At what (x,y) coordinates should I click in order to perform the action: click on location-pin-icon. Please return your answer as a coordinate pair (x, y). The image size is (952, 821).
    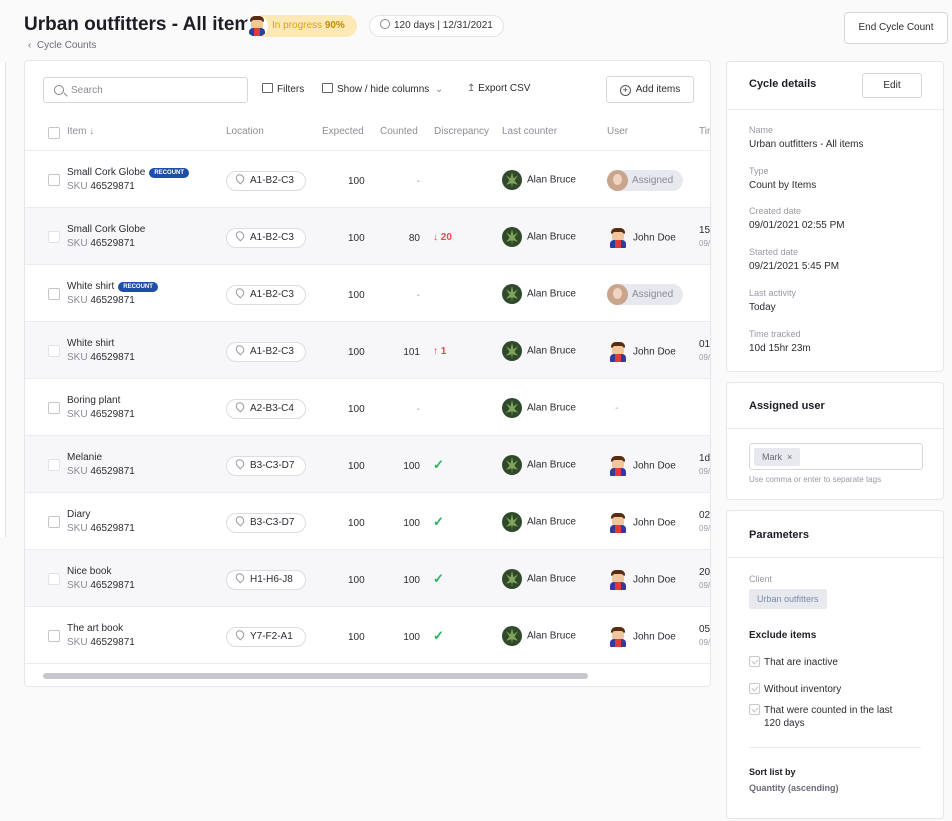
    Looking at the image, I should click on (240, 520).